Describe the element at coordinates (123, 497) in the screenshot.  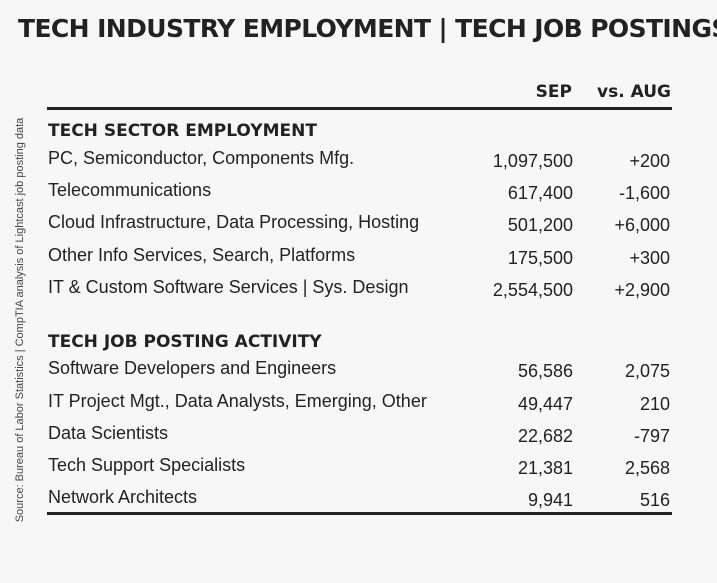
I see `row-label: Network Architects` at that location.